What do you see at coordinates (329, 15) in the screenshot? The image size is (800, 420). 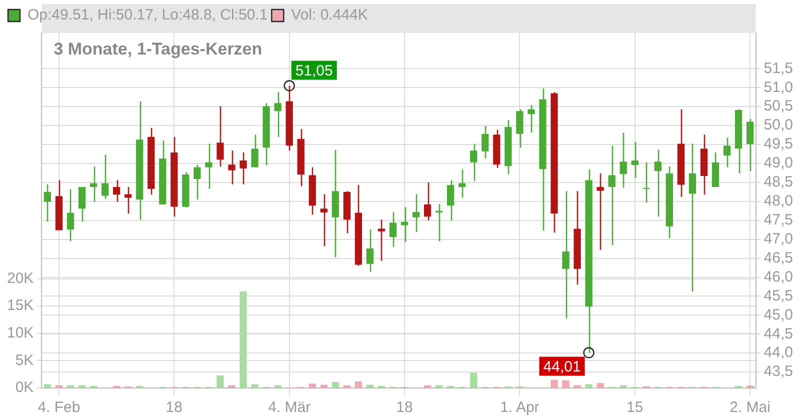 I see `legend-label: Vol: 0.444K` at bounding box center [329, 15].